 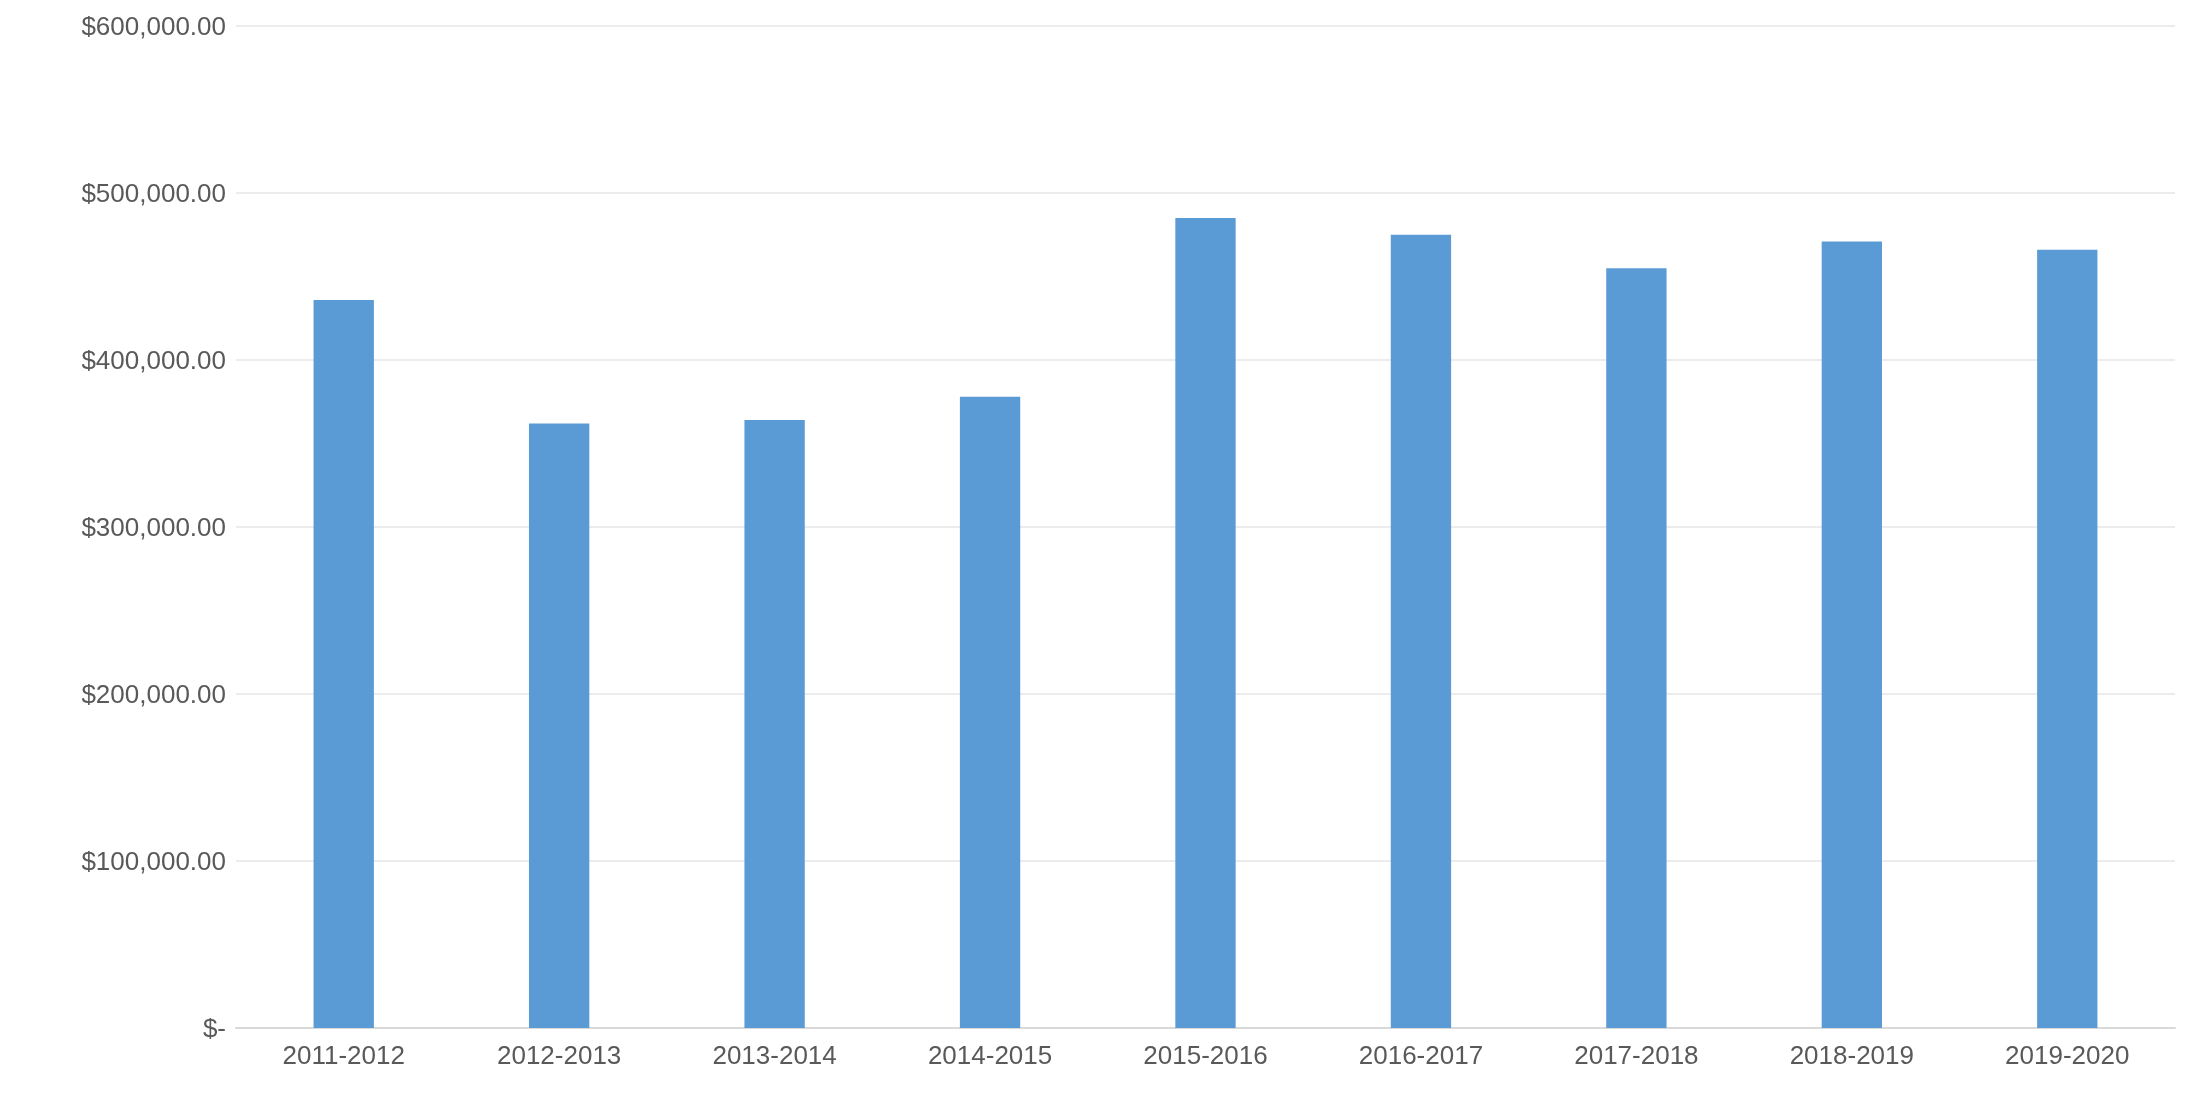 What do you see at coordinates (153, 694) in the screenshot?
I see `y-tick-label: $200,000.00` at bounding box center [153, 694].